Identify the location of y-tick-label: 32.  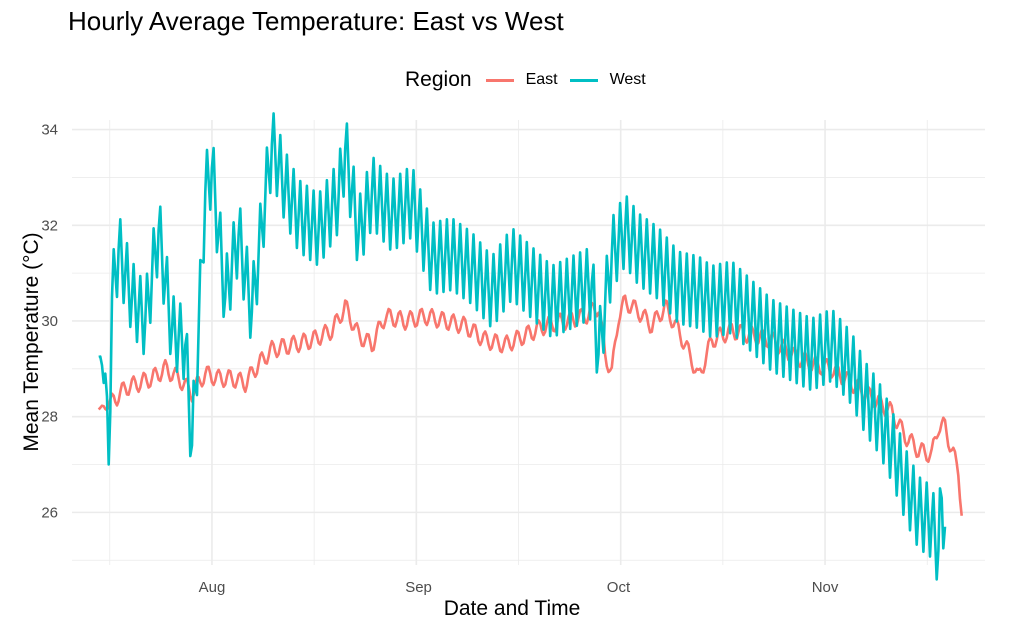
(49, 225).